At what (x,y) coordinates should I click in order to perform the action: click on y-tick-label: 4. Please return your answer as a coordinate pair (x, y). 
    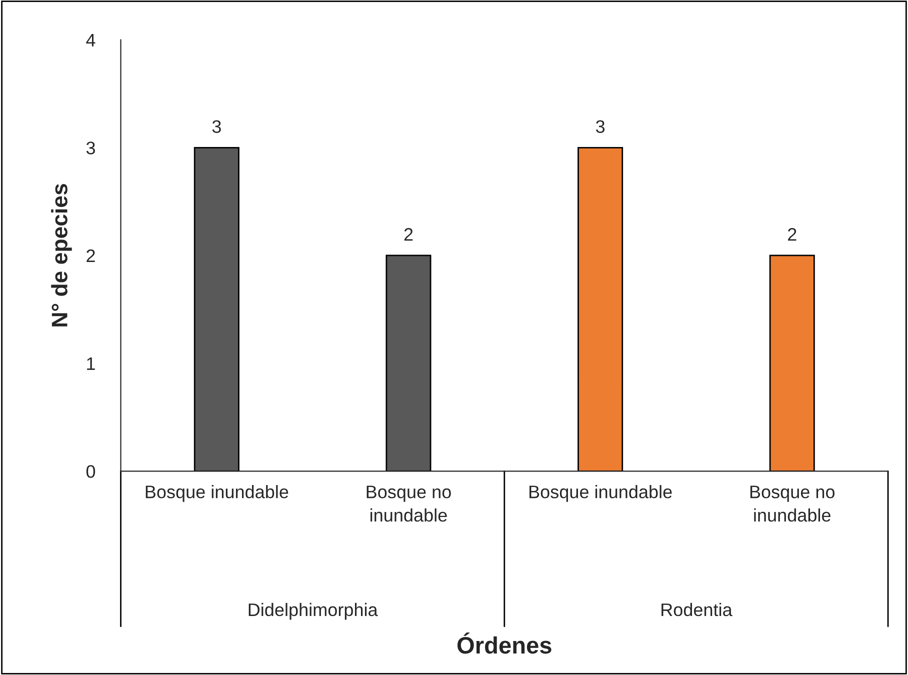
    Looking at the image, I should click on (91, 40).